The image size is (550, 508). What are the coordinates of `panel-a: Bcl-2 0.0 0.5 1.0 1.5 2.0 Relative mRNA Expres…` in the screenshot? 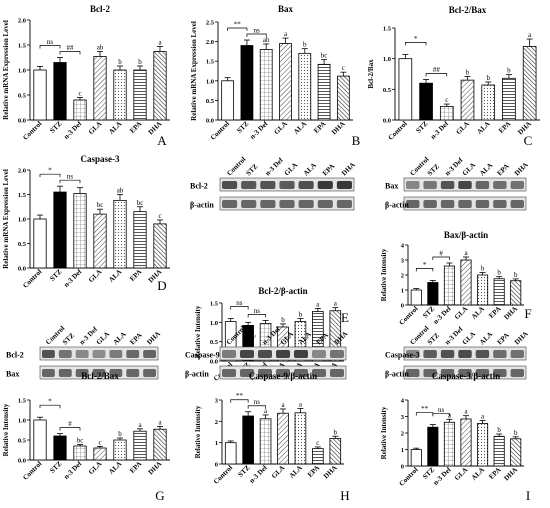 It's located at (86, 76).